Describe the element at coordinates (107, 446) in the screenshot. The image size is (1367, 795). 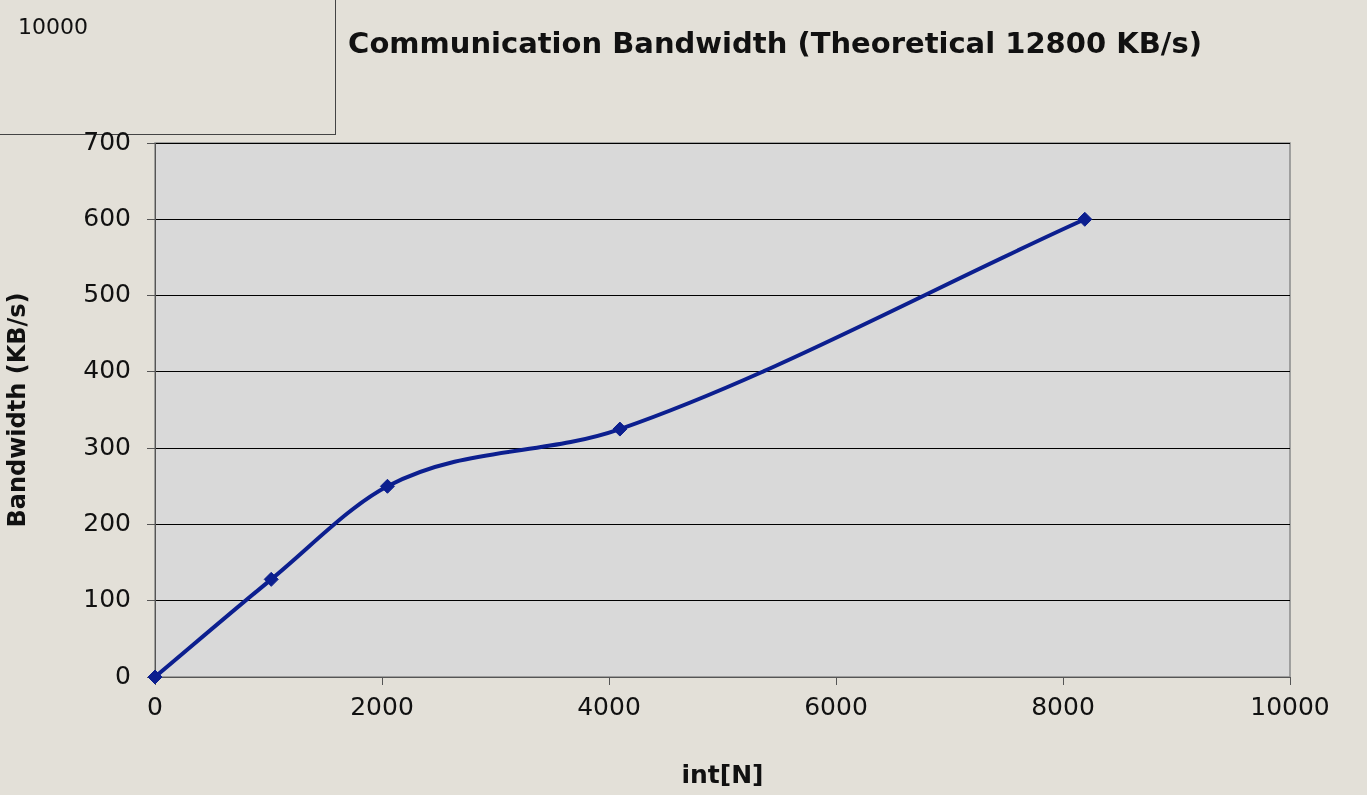
I see `y-tick-label: 300` at that location.